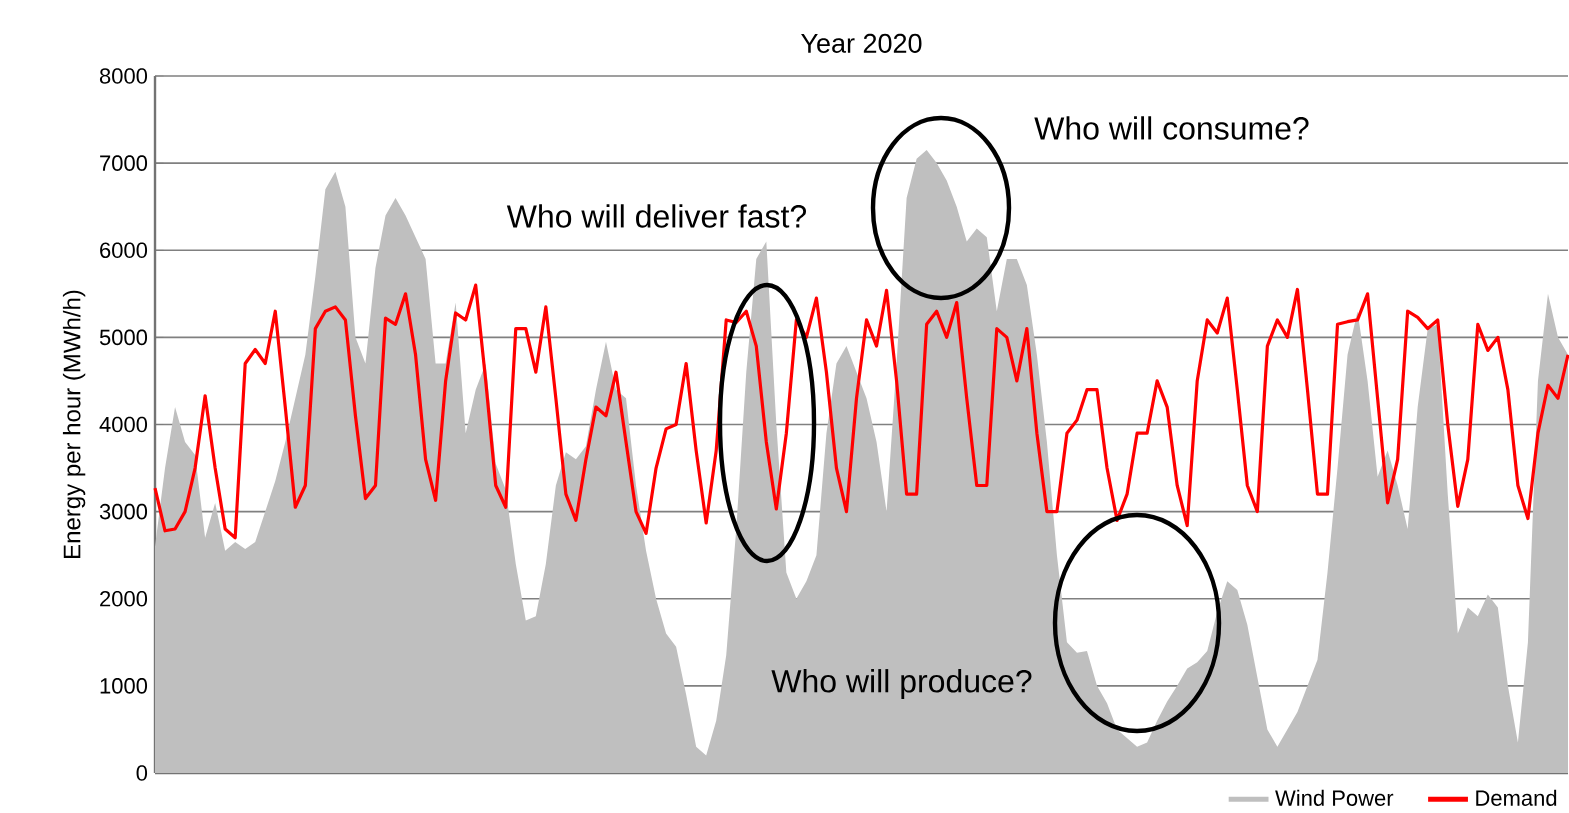 Image resolution: width=1569 pixels, height=813 pixels. Describe the element at coordinates (901, 684) in the screenshot. I see `annotation: Who will produce?` at that location.